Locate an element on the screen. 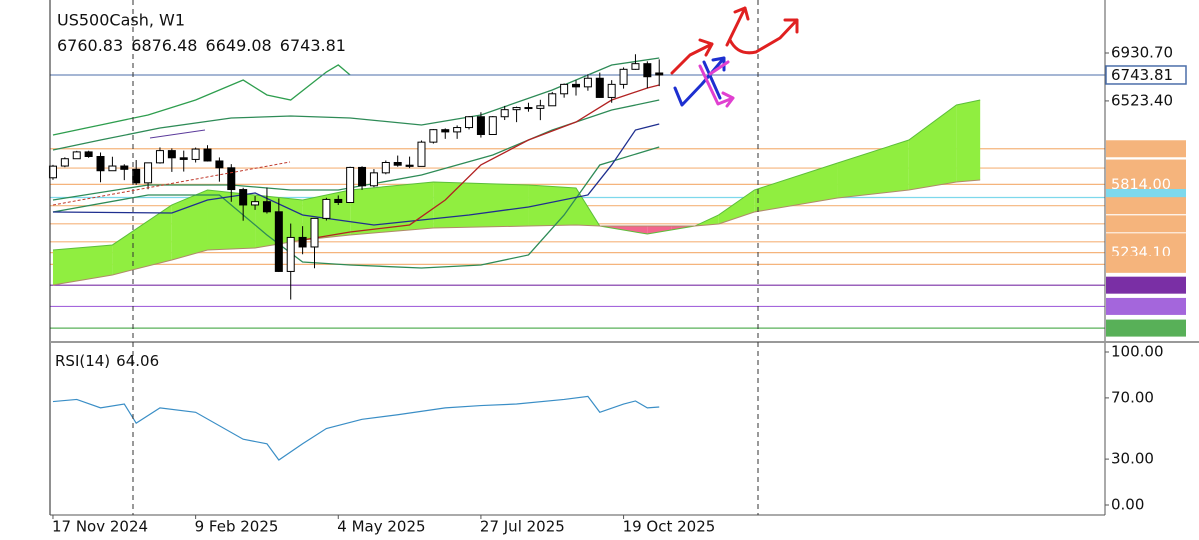  x-tick-label: 27 Jul 2025 is located at coordinates (522, 527).